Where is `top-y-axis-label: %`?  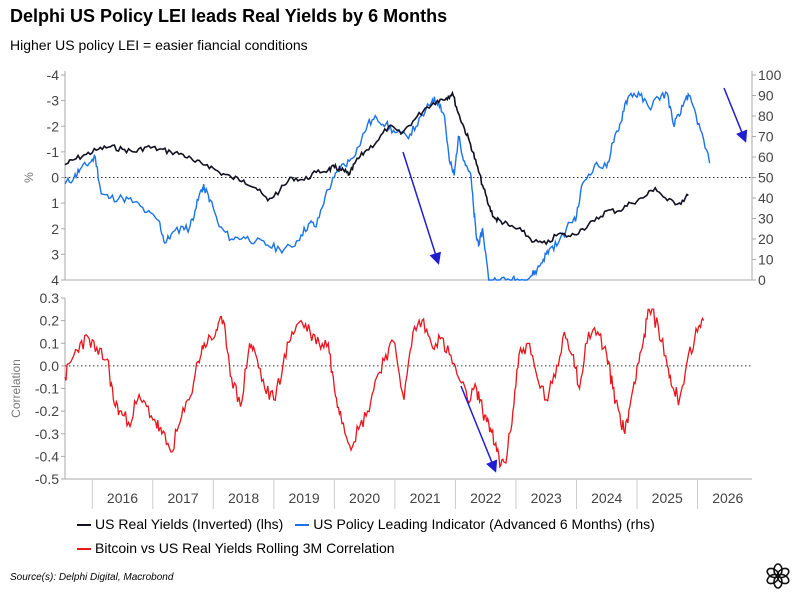
top-y-axis-label: % is located at coordinates (29, 177).